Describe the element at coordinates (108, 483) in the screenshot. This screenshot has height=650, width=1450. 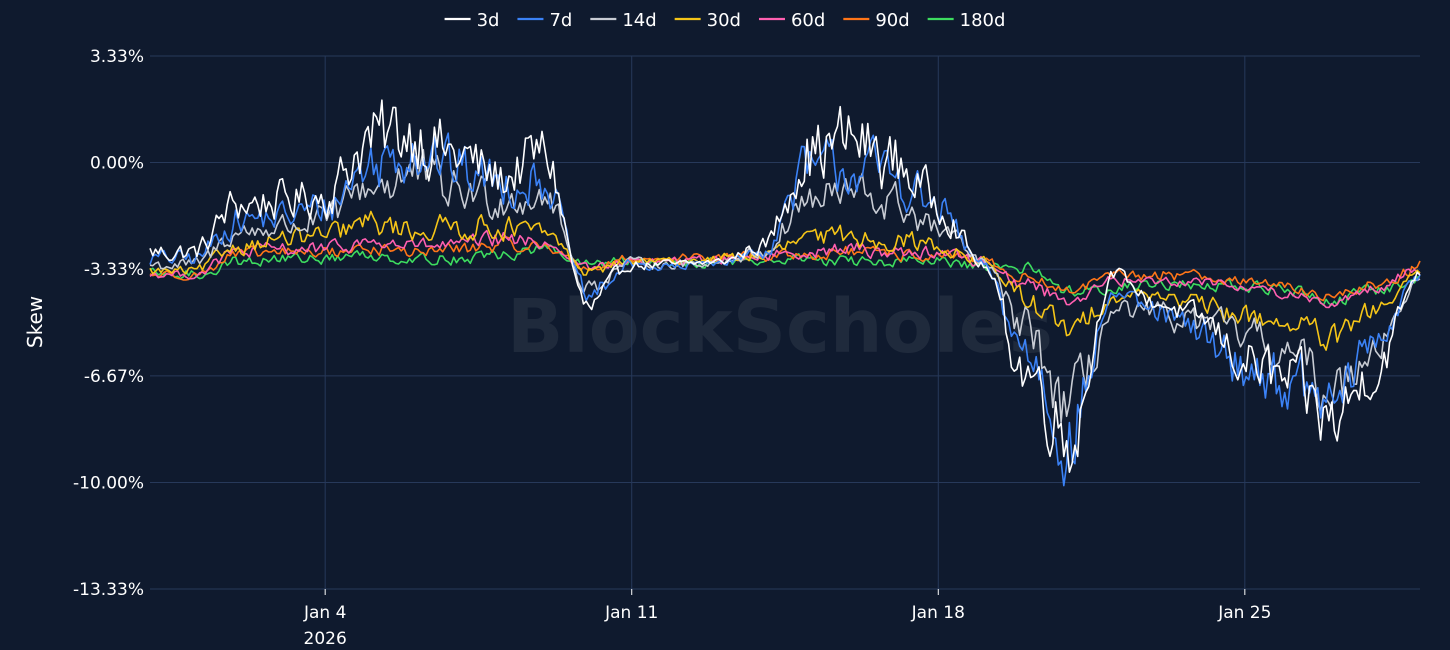
I see `y-tick-label: -10.00%` at that location.